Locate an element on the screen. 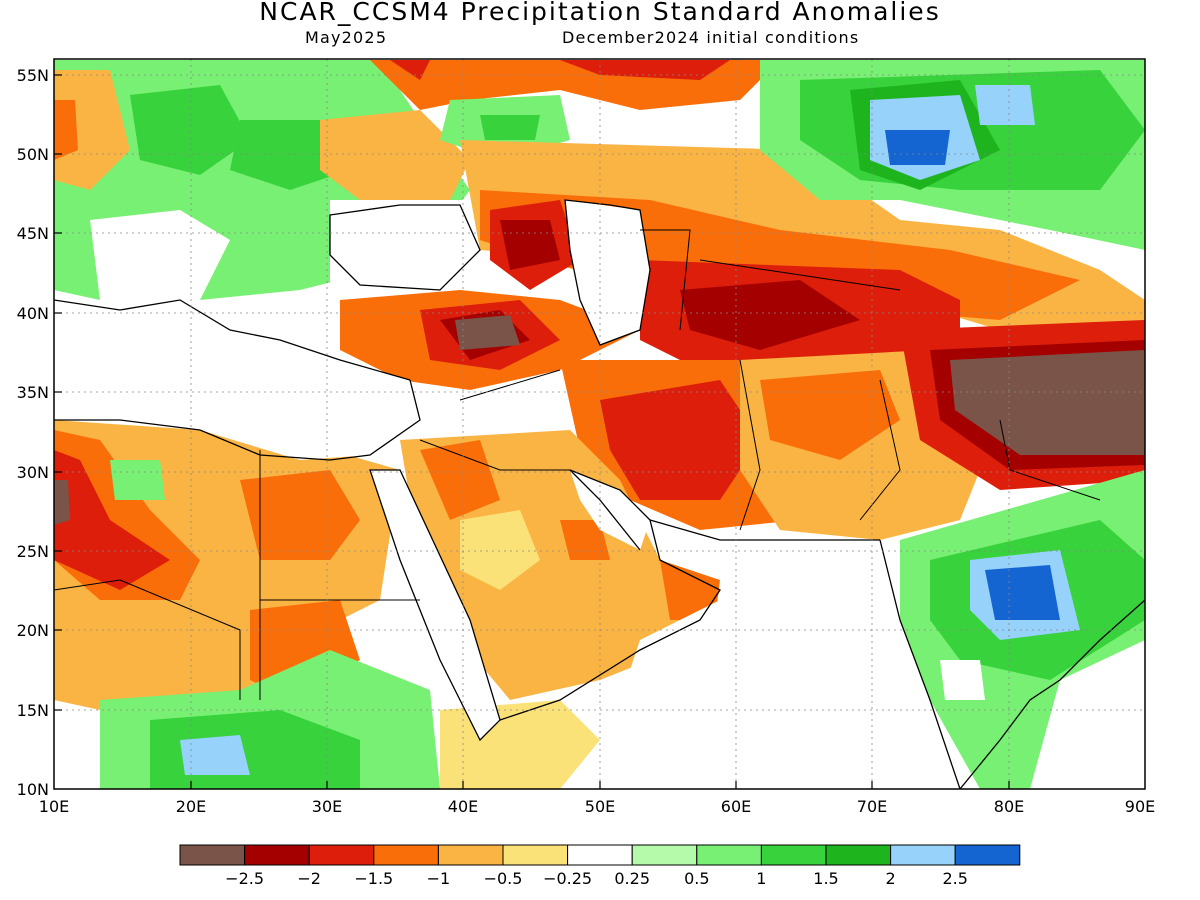  lat-label-45n: 45N is located at coordinates (33, 233).